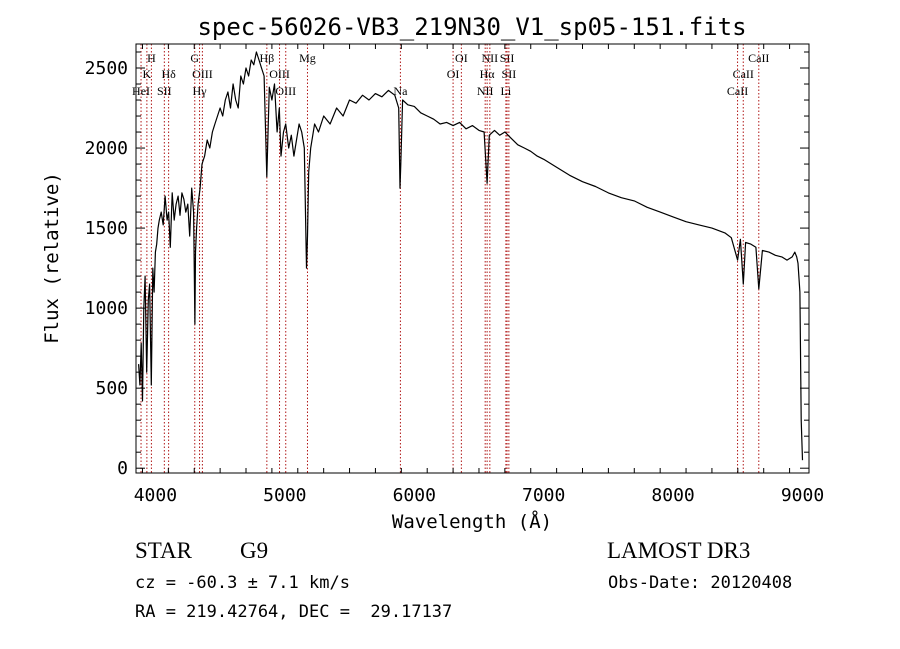 Image resolution: width=900 pixels, height=649 pixels. Describe the element at coordinates (737, 91) in the screenshot. I see `line-label-23: CaII` at that location.